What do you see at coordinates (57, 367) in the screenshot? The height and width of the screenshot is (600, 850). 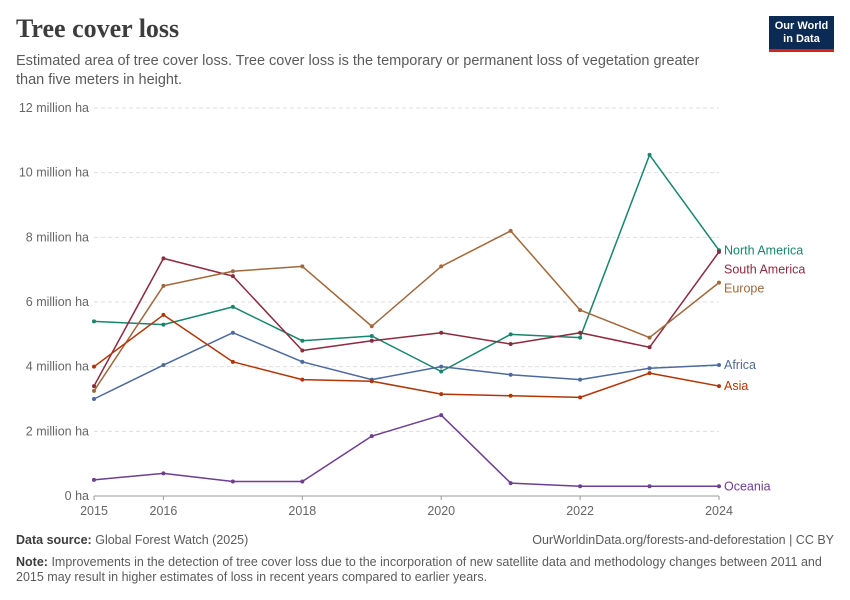 I see `y-tick-label: 4 million ha` at bounding box center [57, 367].